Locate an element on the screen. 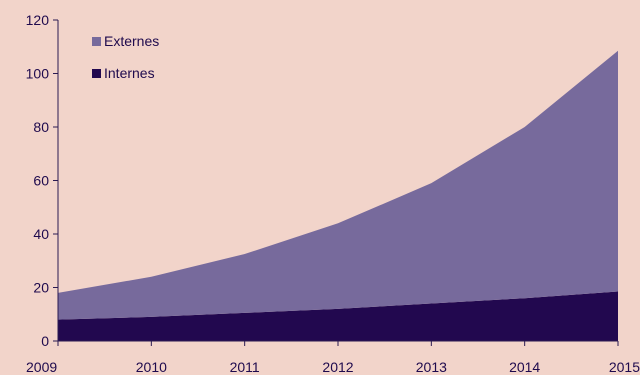 The width and height of the screenshot is (640, 375). x-tick-label: 2014 is located at coordinates (524, 367).